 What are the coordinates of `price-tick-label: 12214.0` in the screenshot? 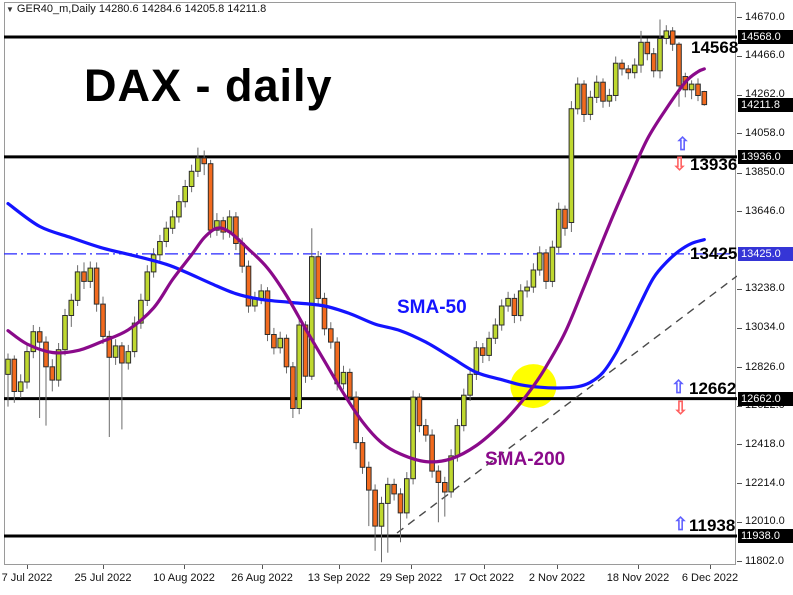 It's located at (765, 482).